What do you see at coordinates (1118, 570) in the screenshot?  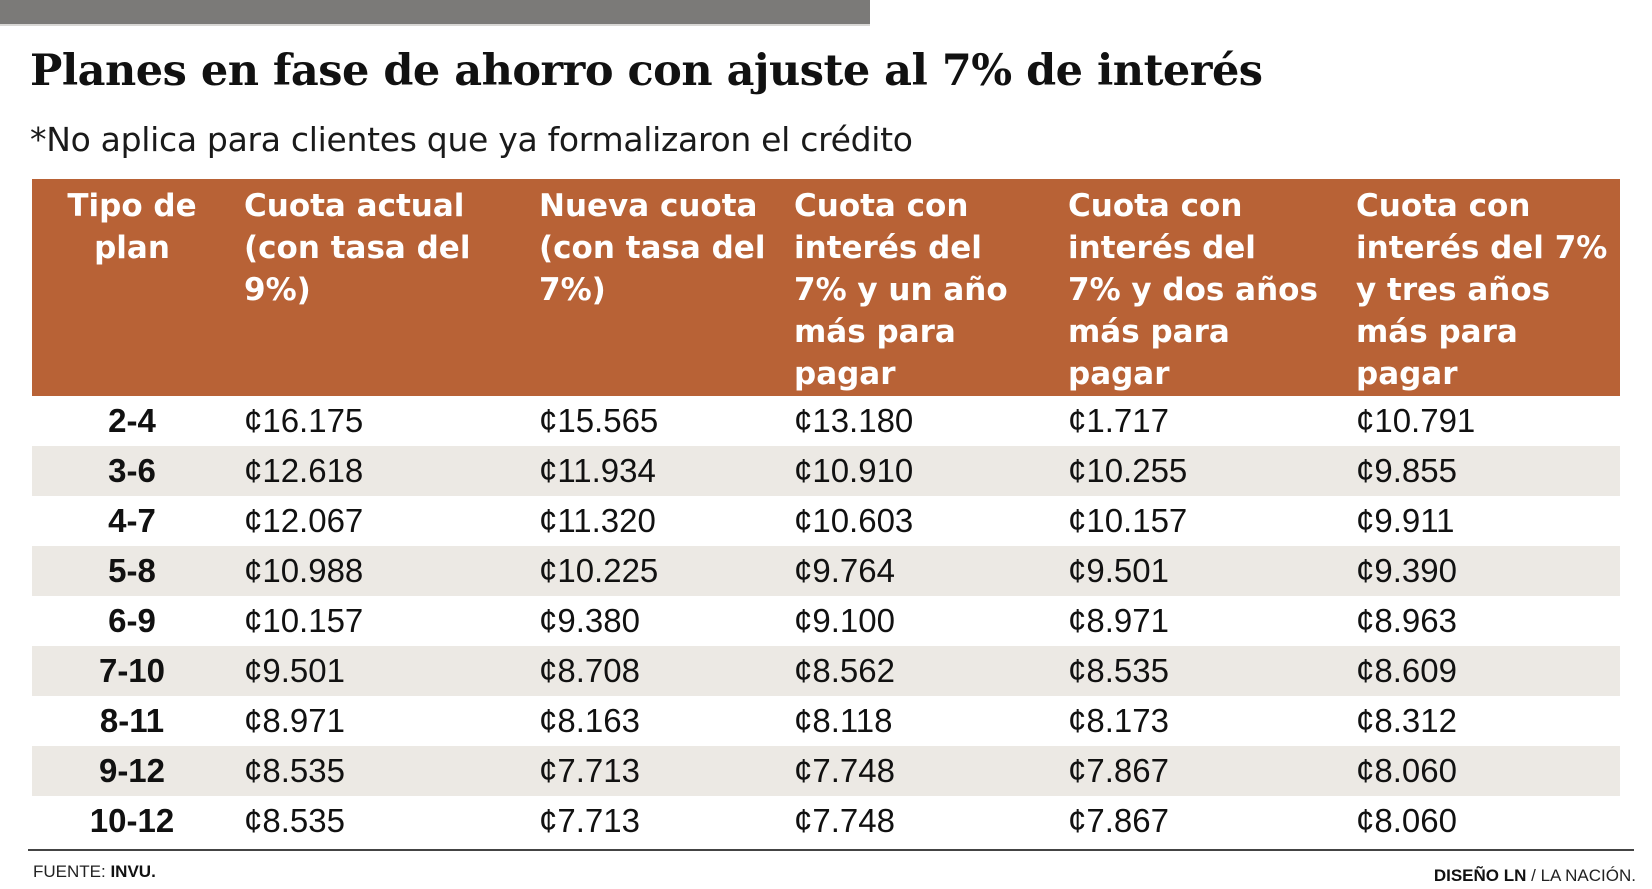 I see `cell-dos-anos: ¢9.501` at bounding box center [1118, 570].